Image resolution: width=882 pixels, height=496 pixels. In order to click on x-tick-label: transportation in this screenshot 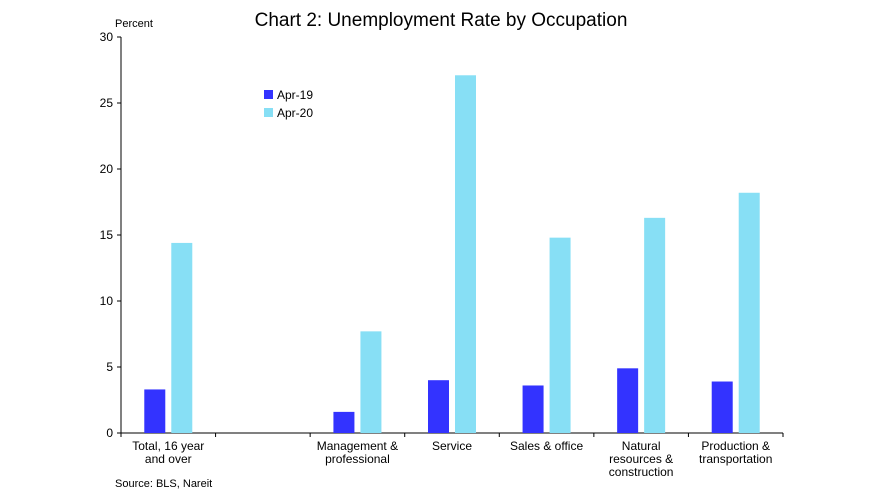, I will do `click(735, 459)`.